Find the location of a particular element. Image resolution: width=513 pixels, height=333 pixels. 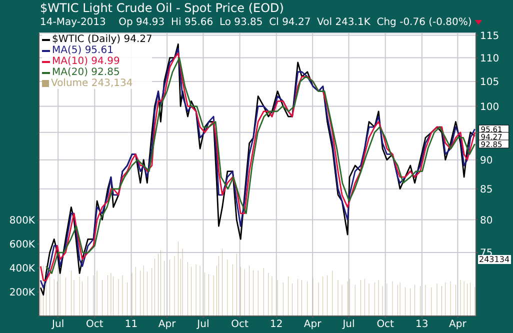

legend-label: MA(10) 94.99 is located at coordinates (86, 61).